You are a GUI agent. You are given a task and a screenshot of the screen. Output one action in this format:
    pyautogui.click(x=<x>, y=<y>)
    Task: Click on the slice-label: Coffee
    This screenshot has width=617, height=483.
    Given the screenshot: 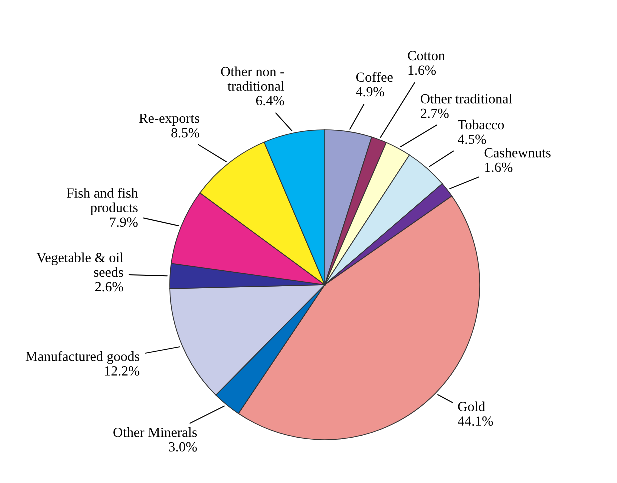 What is the action you would take?
    pyautogui.click(x=374, y=77)
    